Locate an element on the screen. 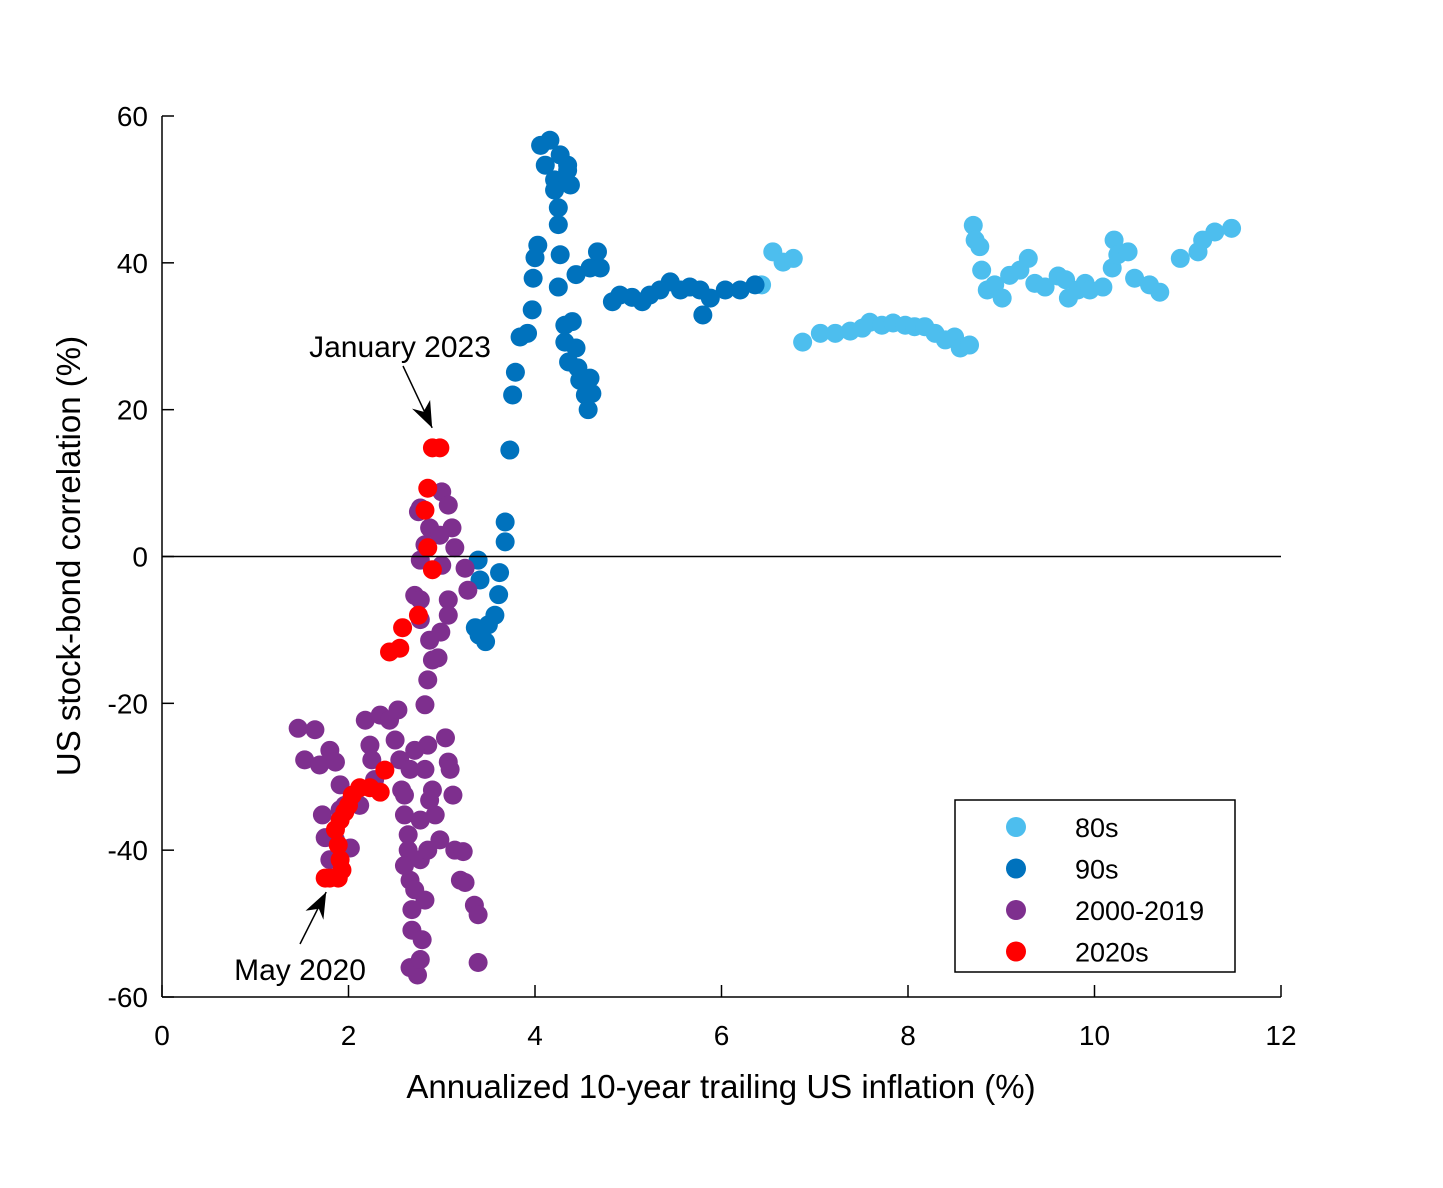 The width and height of the screenshot is (1443, 1188). legend-box is located at coordinates (1095, 886).